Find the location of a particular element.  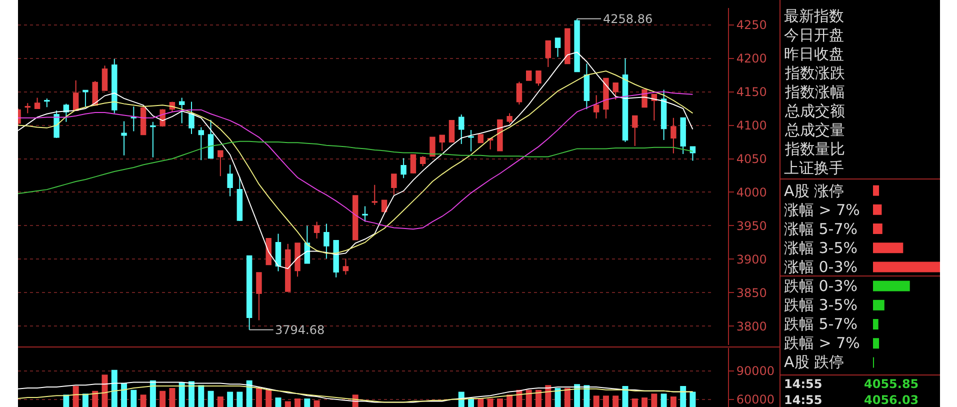

annotation: 4258.86 is located at coordinates (628, 19).